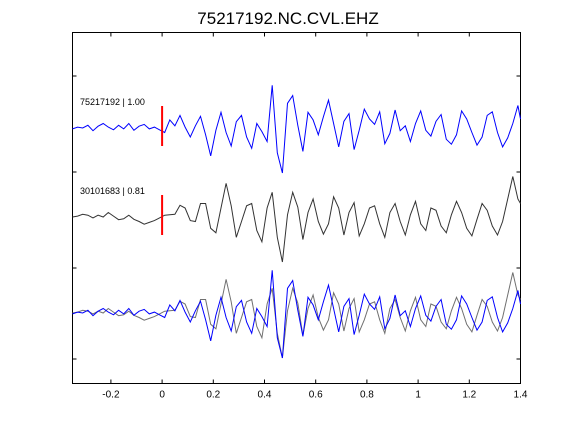 The height and width of the screenshot is (432, 576). What do you see at coordinates (112, 102) in the screenshot?
I see `trace-label-0: 75217192 | 1.00` at bounding box center [112, 102].